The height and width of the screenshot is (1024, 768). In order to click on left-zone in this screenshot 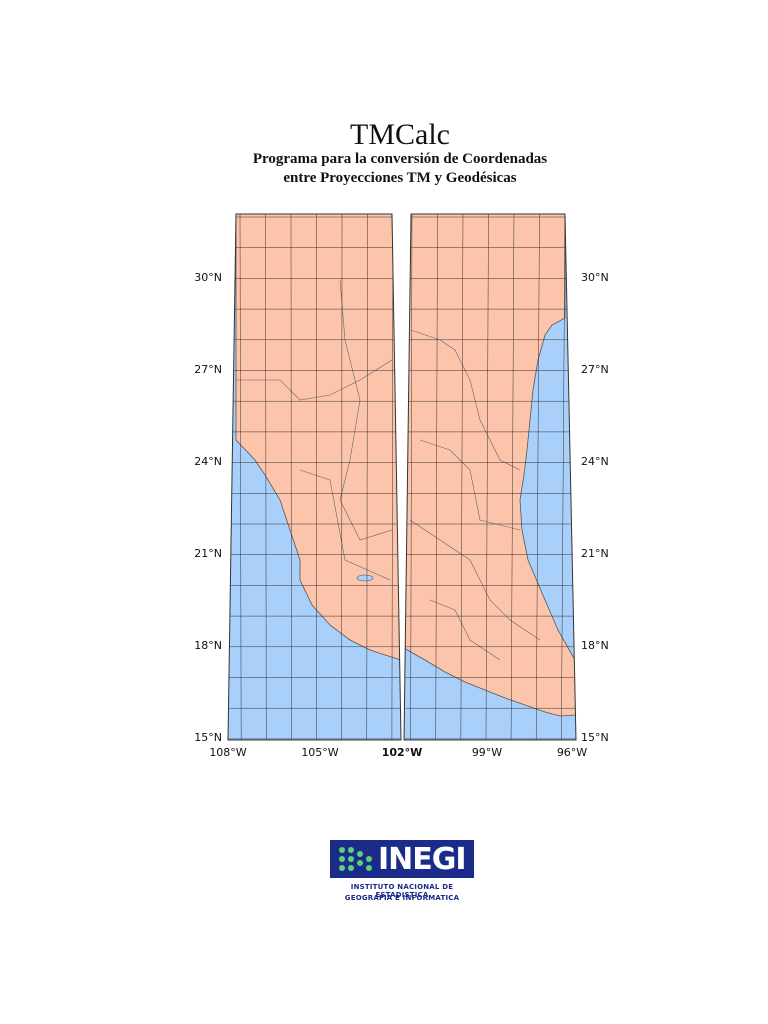, I will do `click(314, 477)`.